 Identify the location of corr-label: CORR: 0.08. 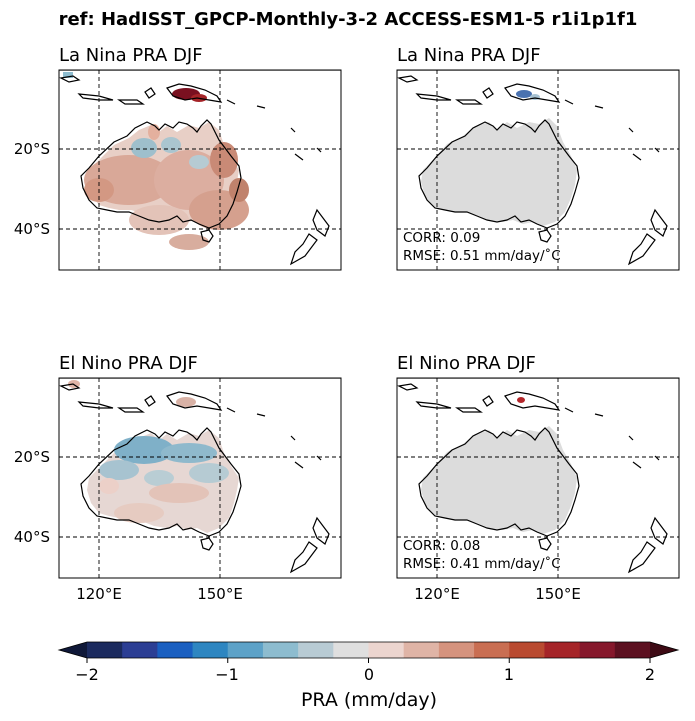
(441, 546).